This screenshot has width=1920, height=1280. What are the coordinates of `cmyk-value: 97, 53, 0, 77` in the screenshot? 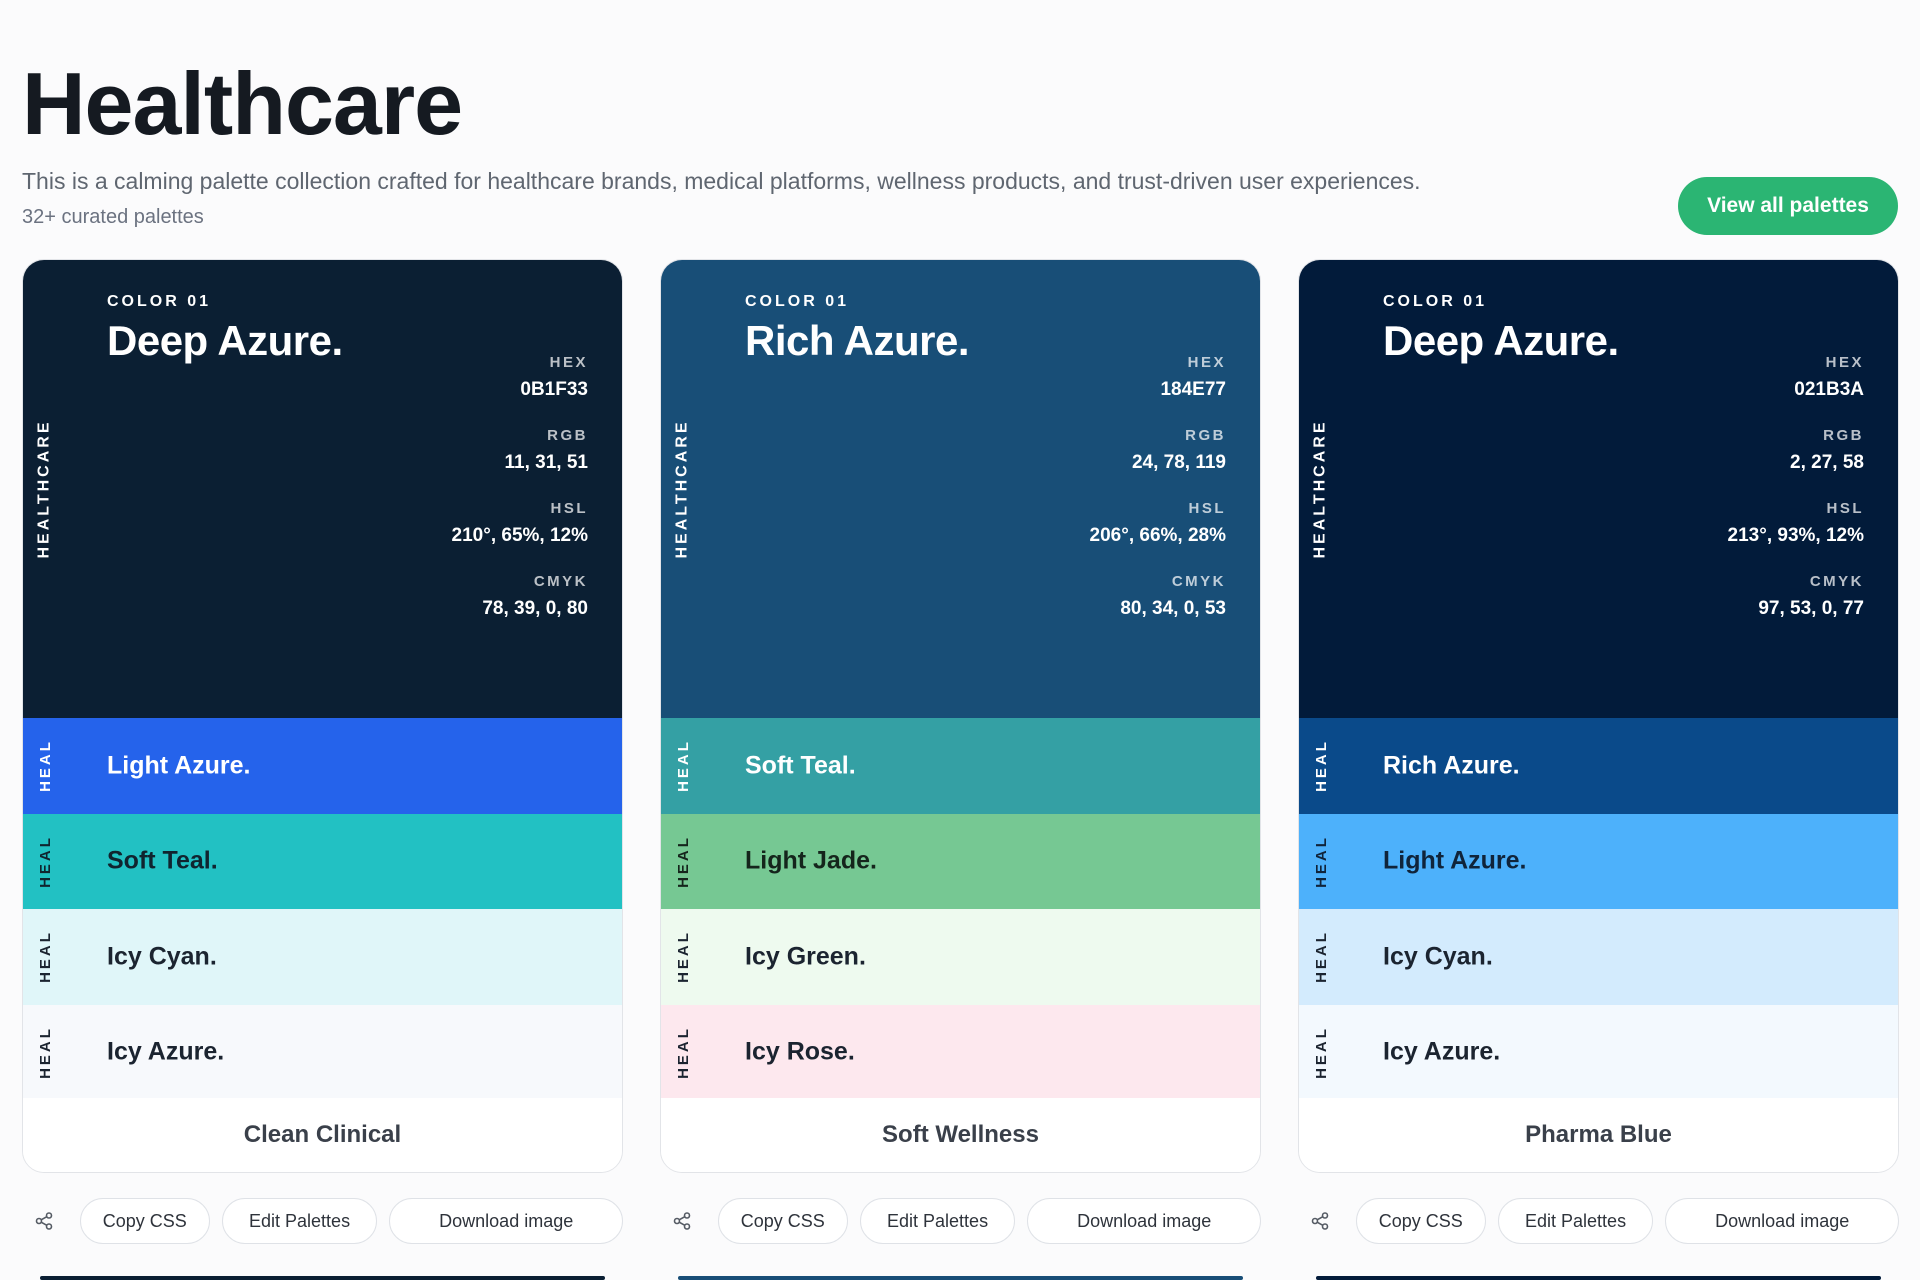 It's located at (1811, 608).